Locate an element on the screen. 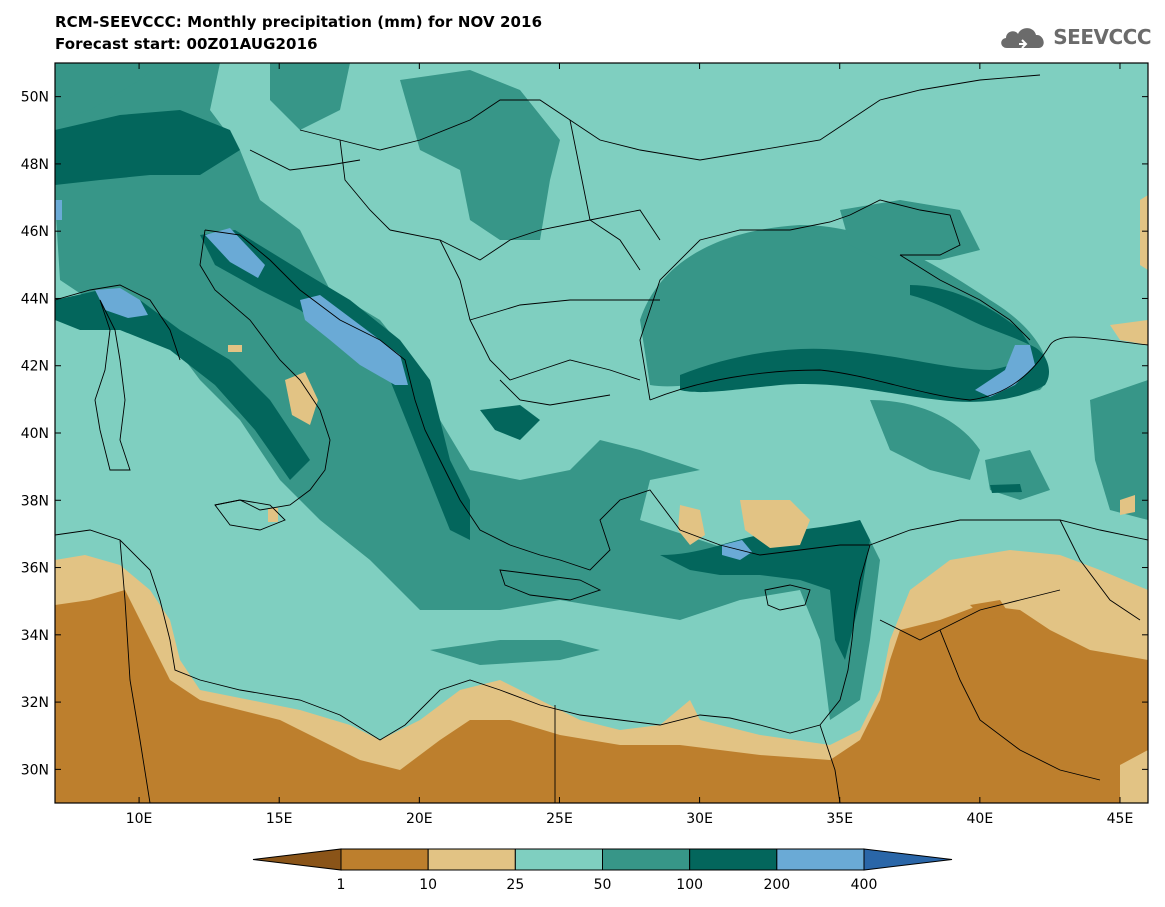 This screenshot has width=1165, height=907. logo-text: SEEVCCC is located at coordinates (1102, 37).